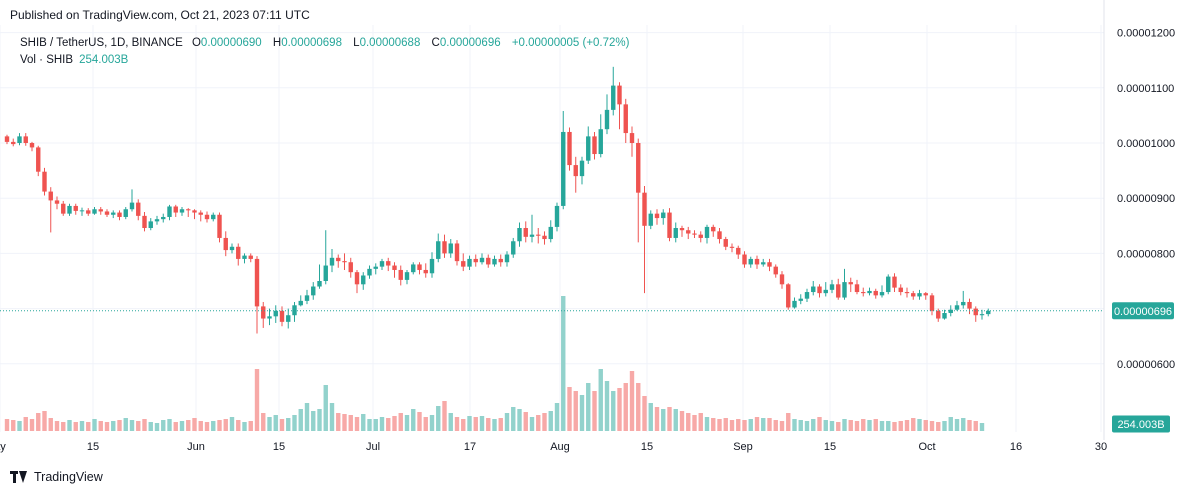 The height and width of the screenshot is (495, 1200). I want to click on x-tick-label: 17, so click(470, 447).